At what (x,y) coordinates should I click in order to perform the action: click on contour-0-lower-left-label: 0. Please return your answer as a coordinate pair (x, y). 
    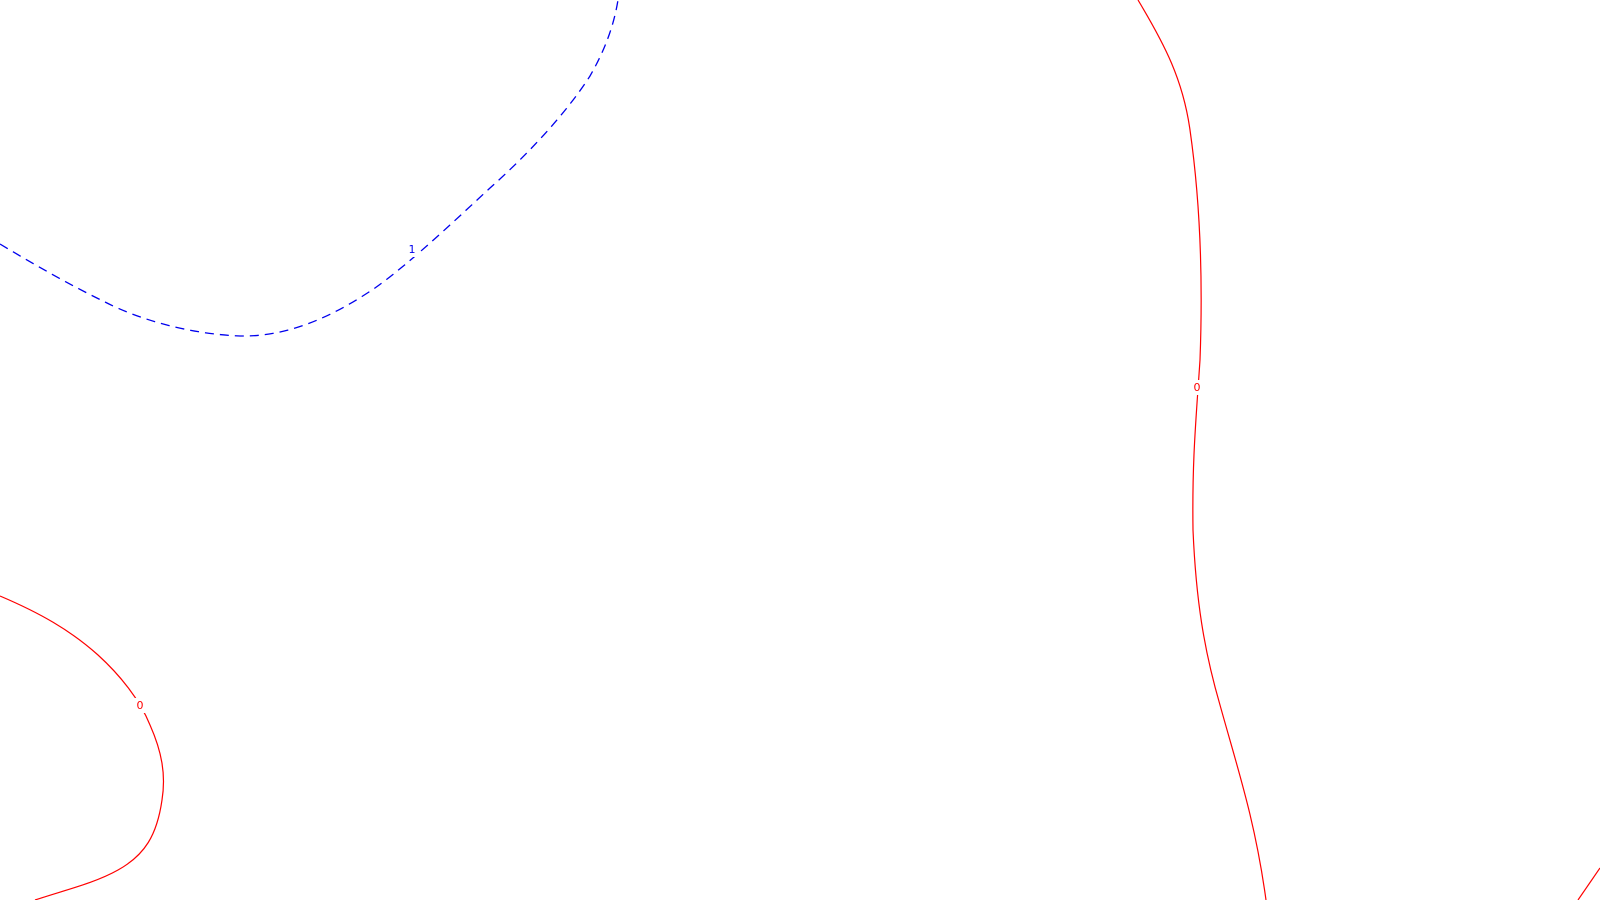
    Looking at the image, I should click on (140, 705).